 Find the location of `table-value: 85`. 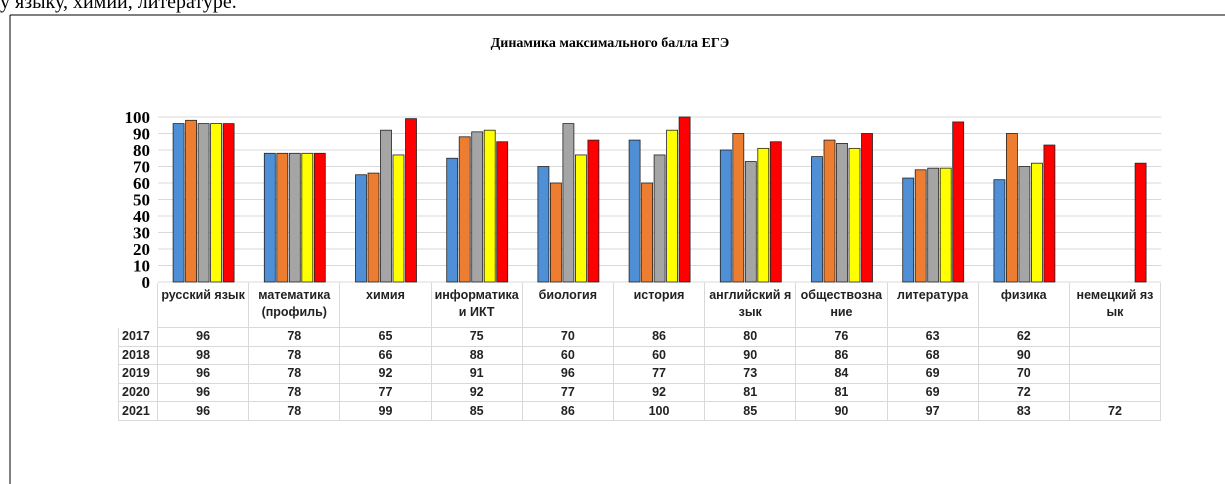

table-value: 85 is located at coordinates (477, 411).